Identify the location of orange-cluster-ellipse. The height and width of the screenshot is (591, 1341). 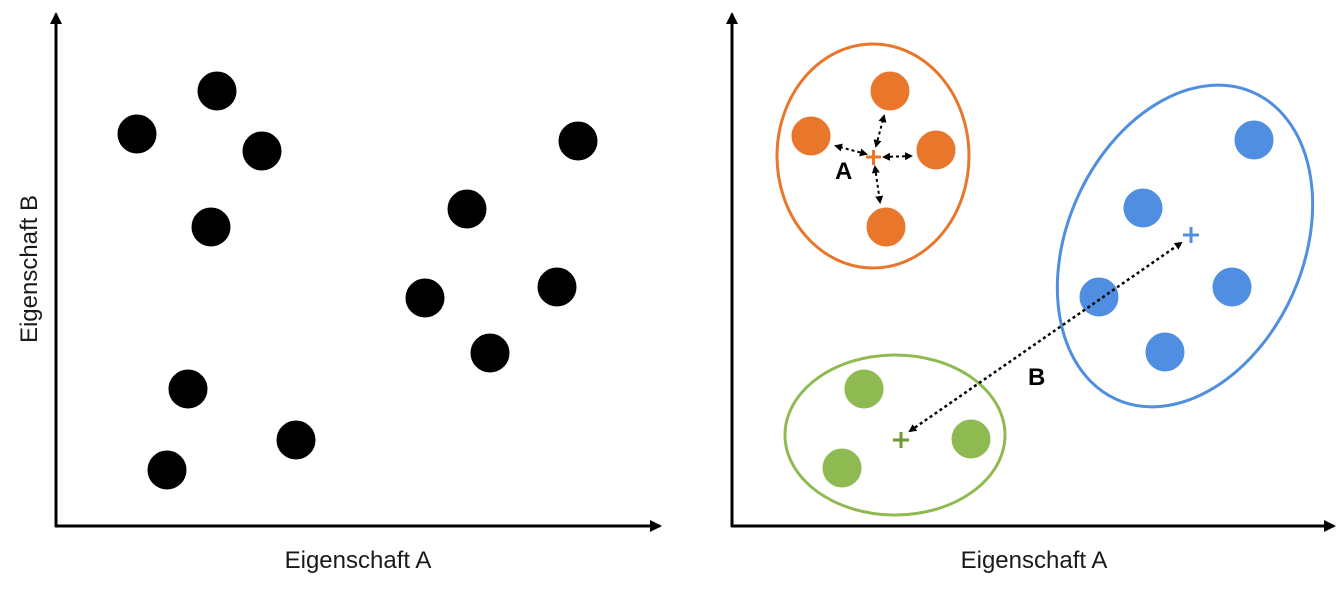
(873, 156).